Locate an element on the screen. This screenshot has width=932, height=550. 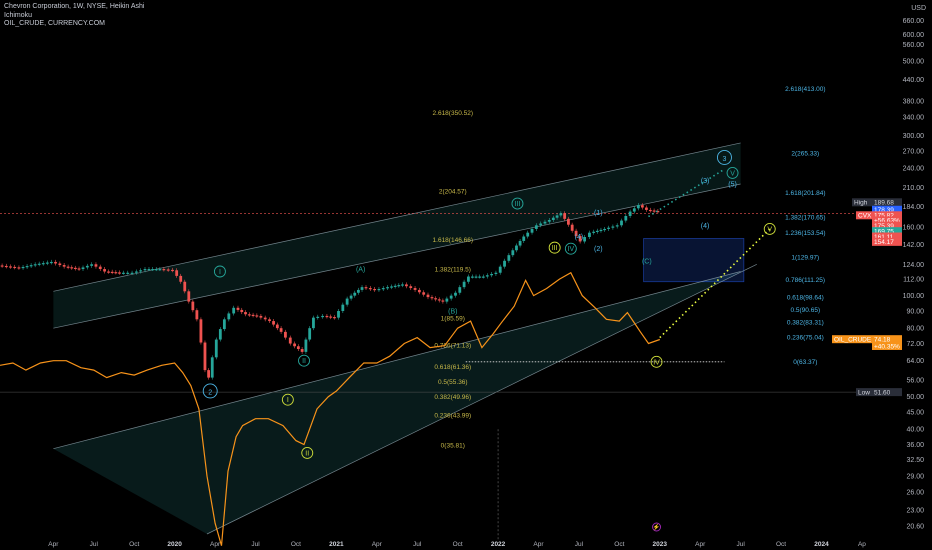
price-tick-label: 23.00 is located at coordinates (915, 510).